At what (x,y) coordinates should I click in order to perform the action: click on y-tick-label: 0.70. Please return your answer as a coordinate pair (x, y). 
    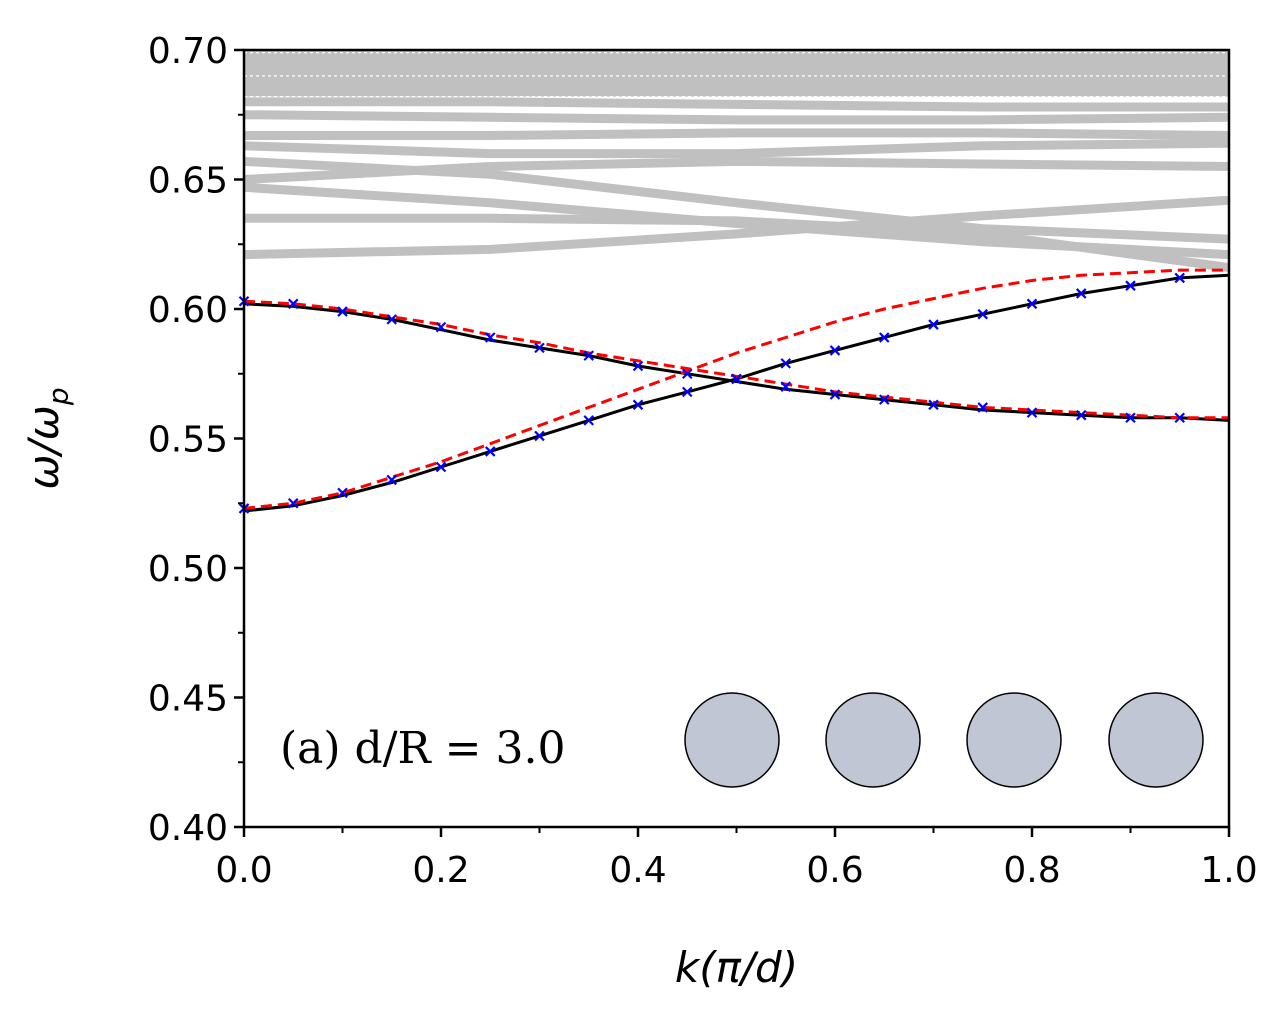
    Looking at the image, I should click on (188, 51).